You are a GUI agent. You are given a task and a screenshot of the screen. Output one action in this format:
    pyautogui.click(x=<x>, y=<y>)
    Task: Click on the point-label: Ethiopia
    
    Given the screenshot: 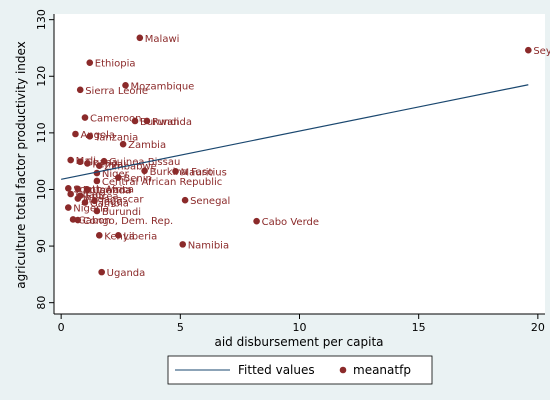 What is the action you would take?
    pyautogui.click(x=115, y=64)
    